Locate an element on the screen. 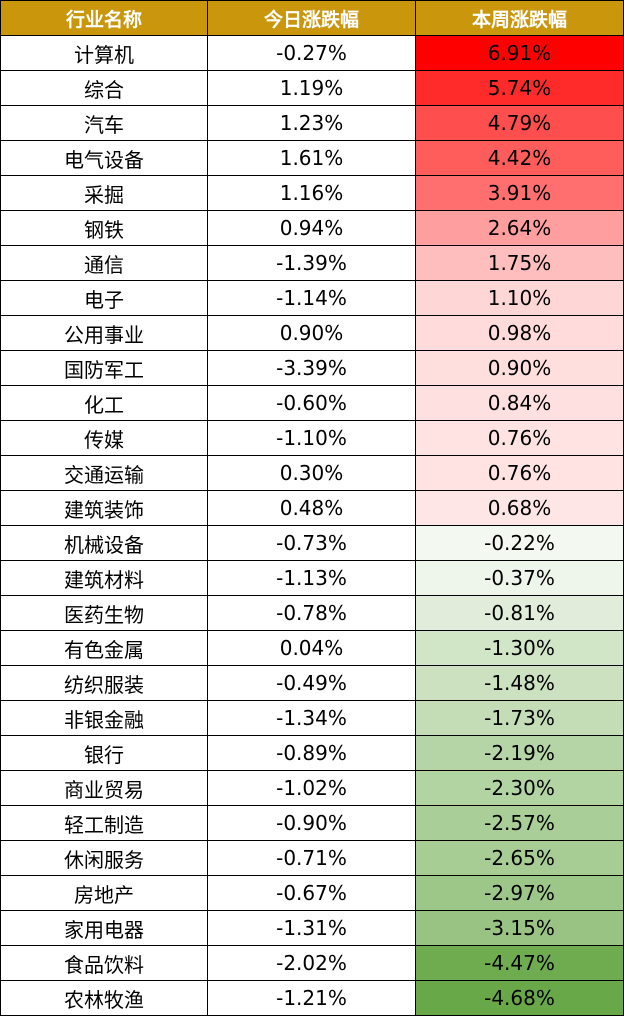  daily-change: -2.02% is located at coordinates (311, 963).